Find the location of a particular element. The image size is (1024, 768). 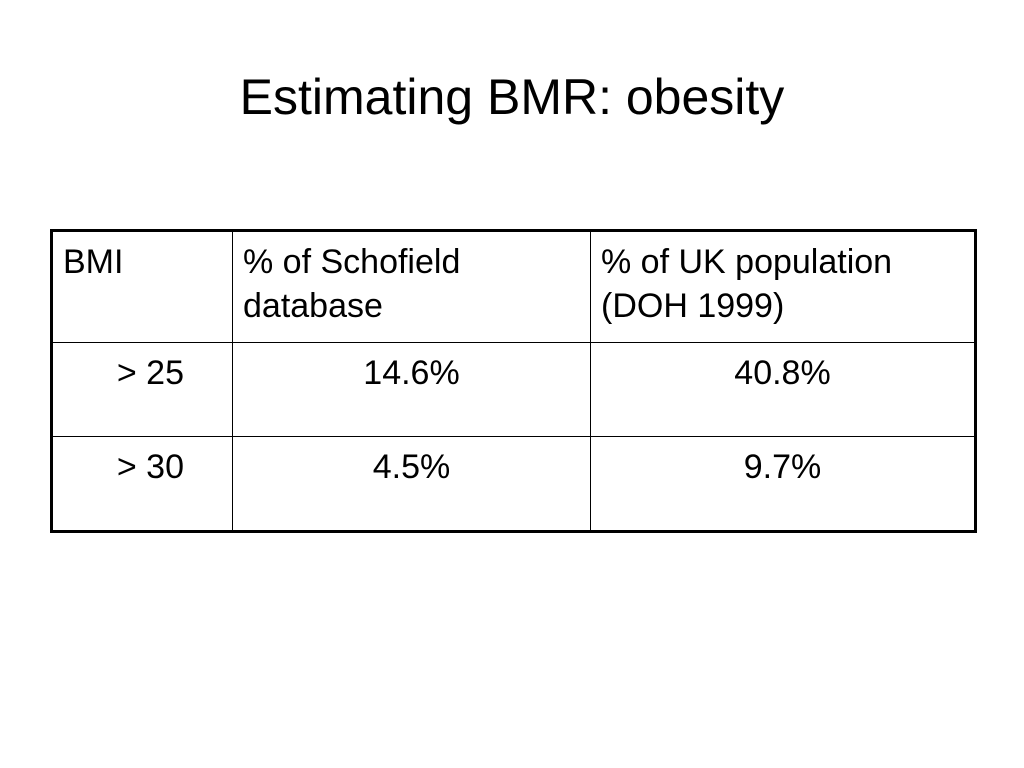

table-row: > 30 4.5% 9.7% is located at coordinates (513, 484).